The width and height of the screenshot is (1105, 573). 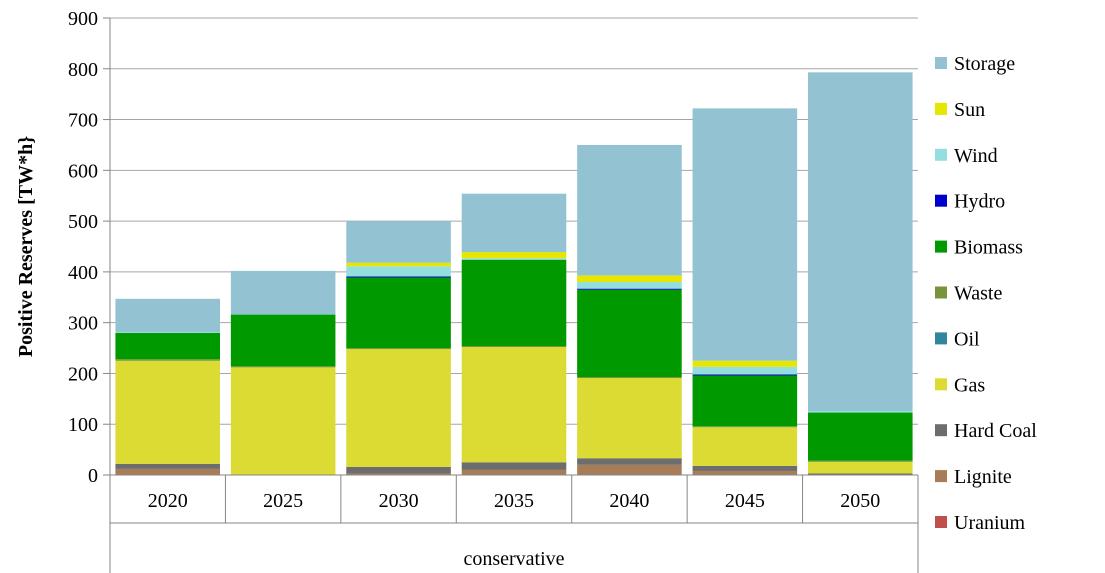 I want to click on y-tick-label: 500, so click(x=83, y=222).